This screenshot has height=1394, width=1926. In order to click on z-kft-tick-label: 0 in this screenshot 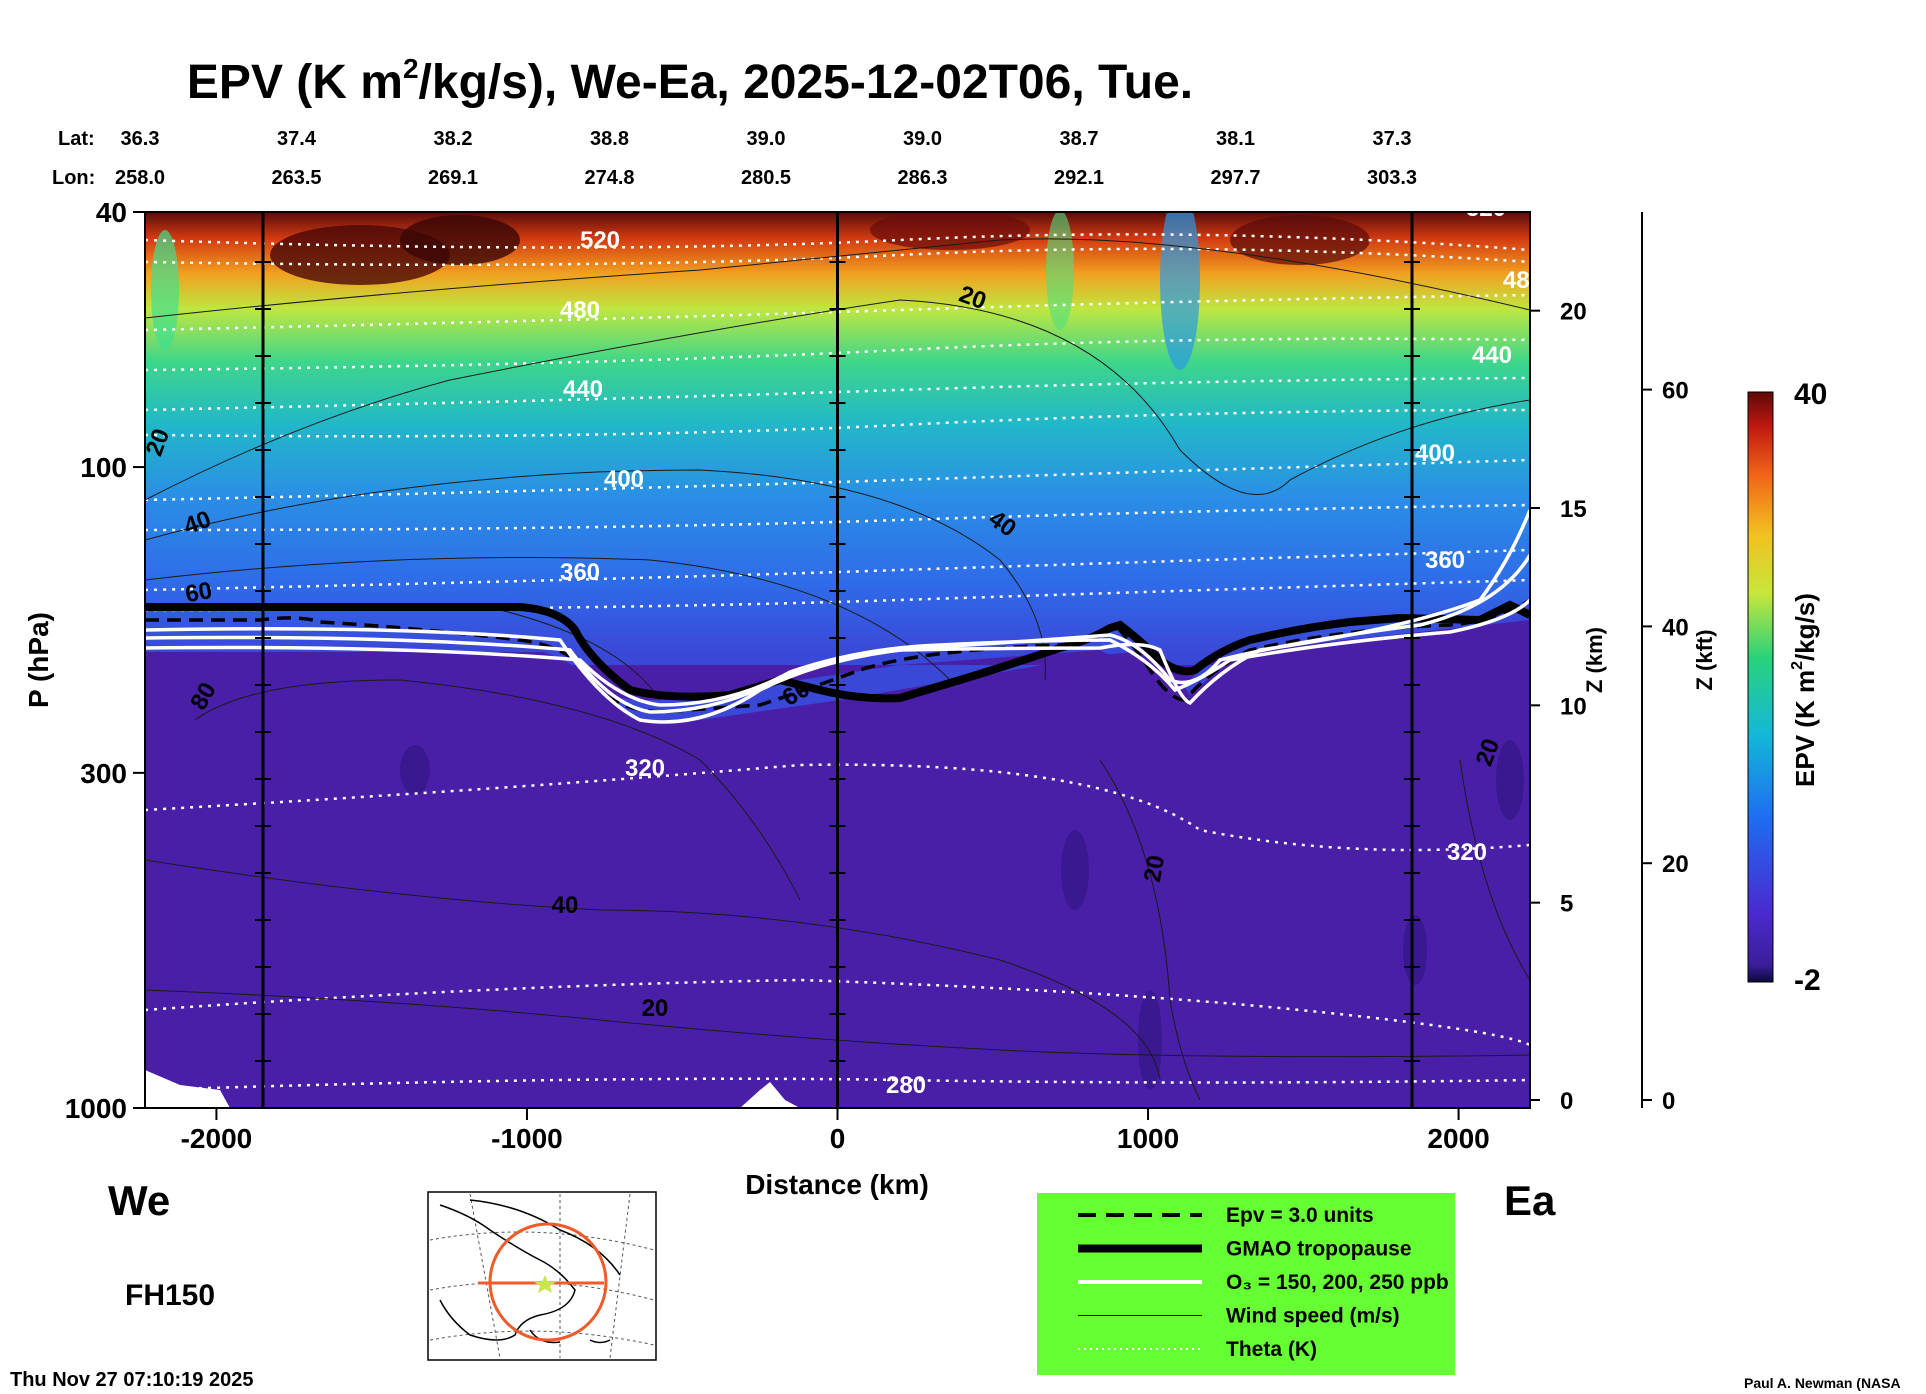, I will do `click(1668, 1101)`.